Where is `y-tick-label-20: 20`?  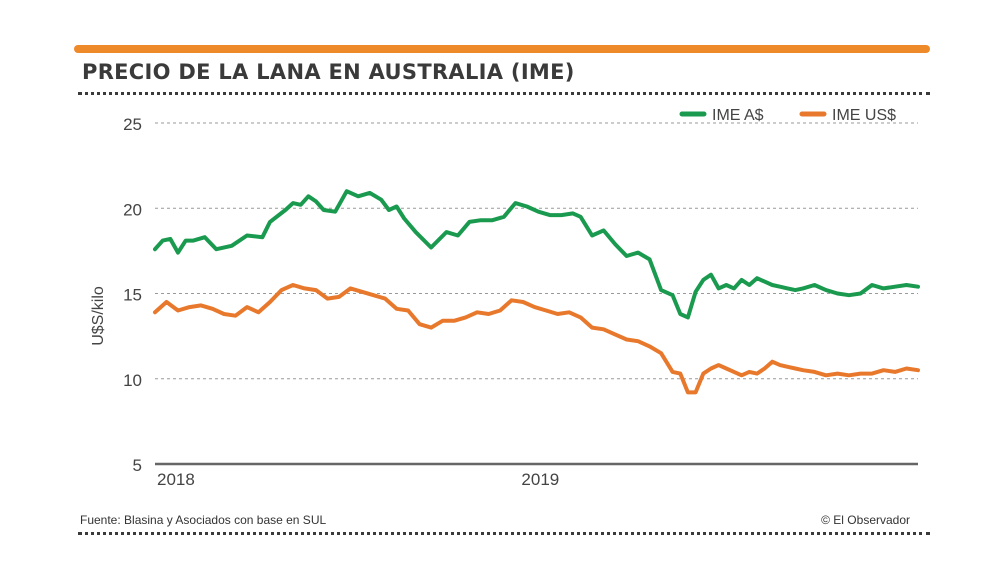 y-tick-label-20: 20 is located at coordinates (132, 209).